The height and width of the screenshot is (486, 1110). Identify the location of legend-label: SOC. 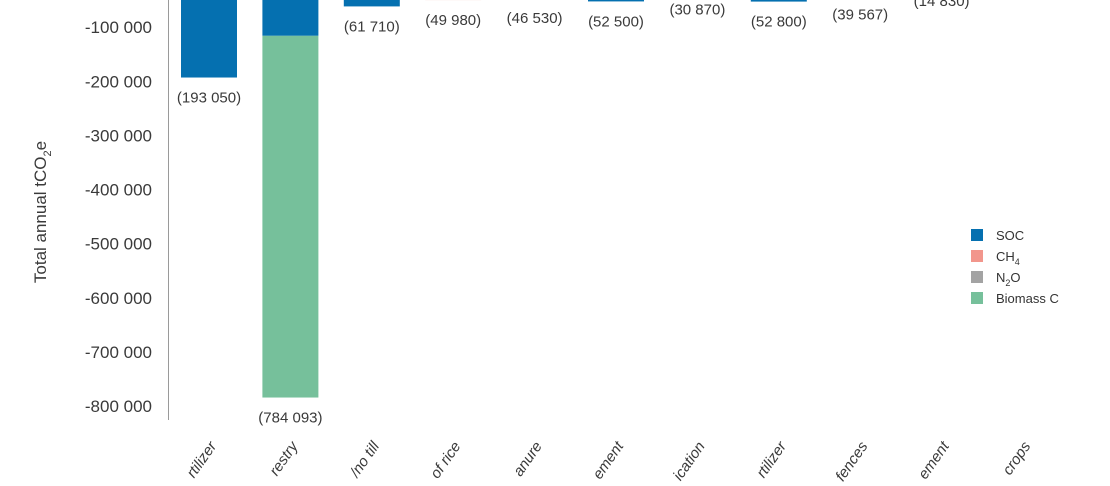
(1010, 235).